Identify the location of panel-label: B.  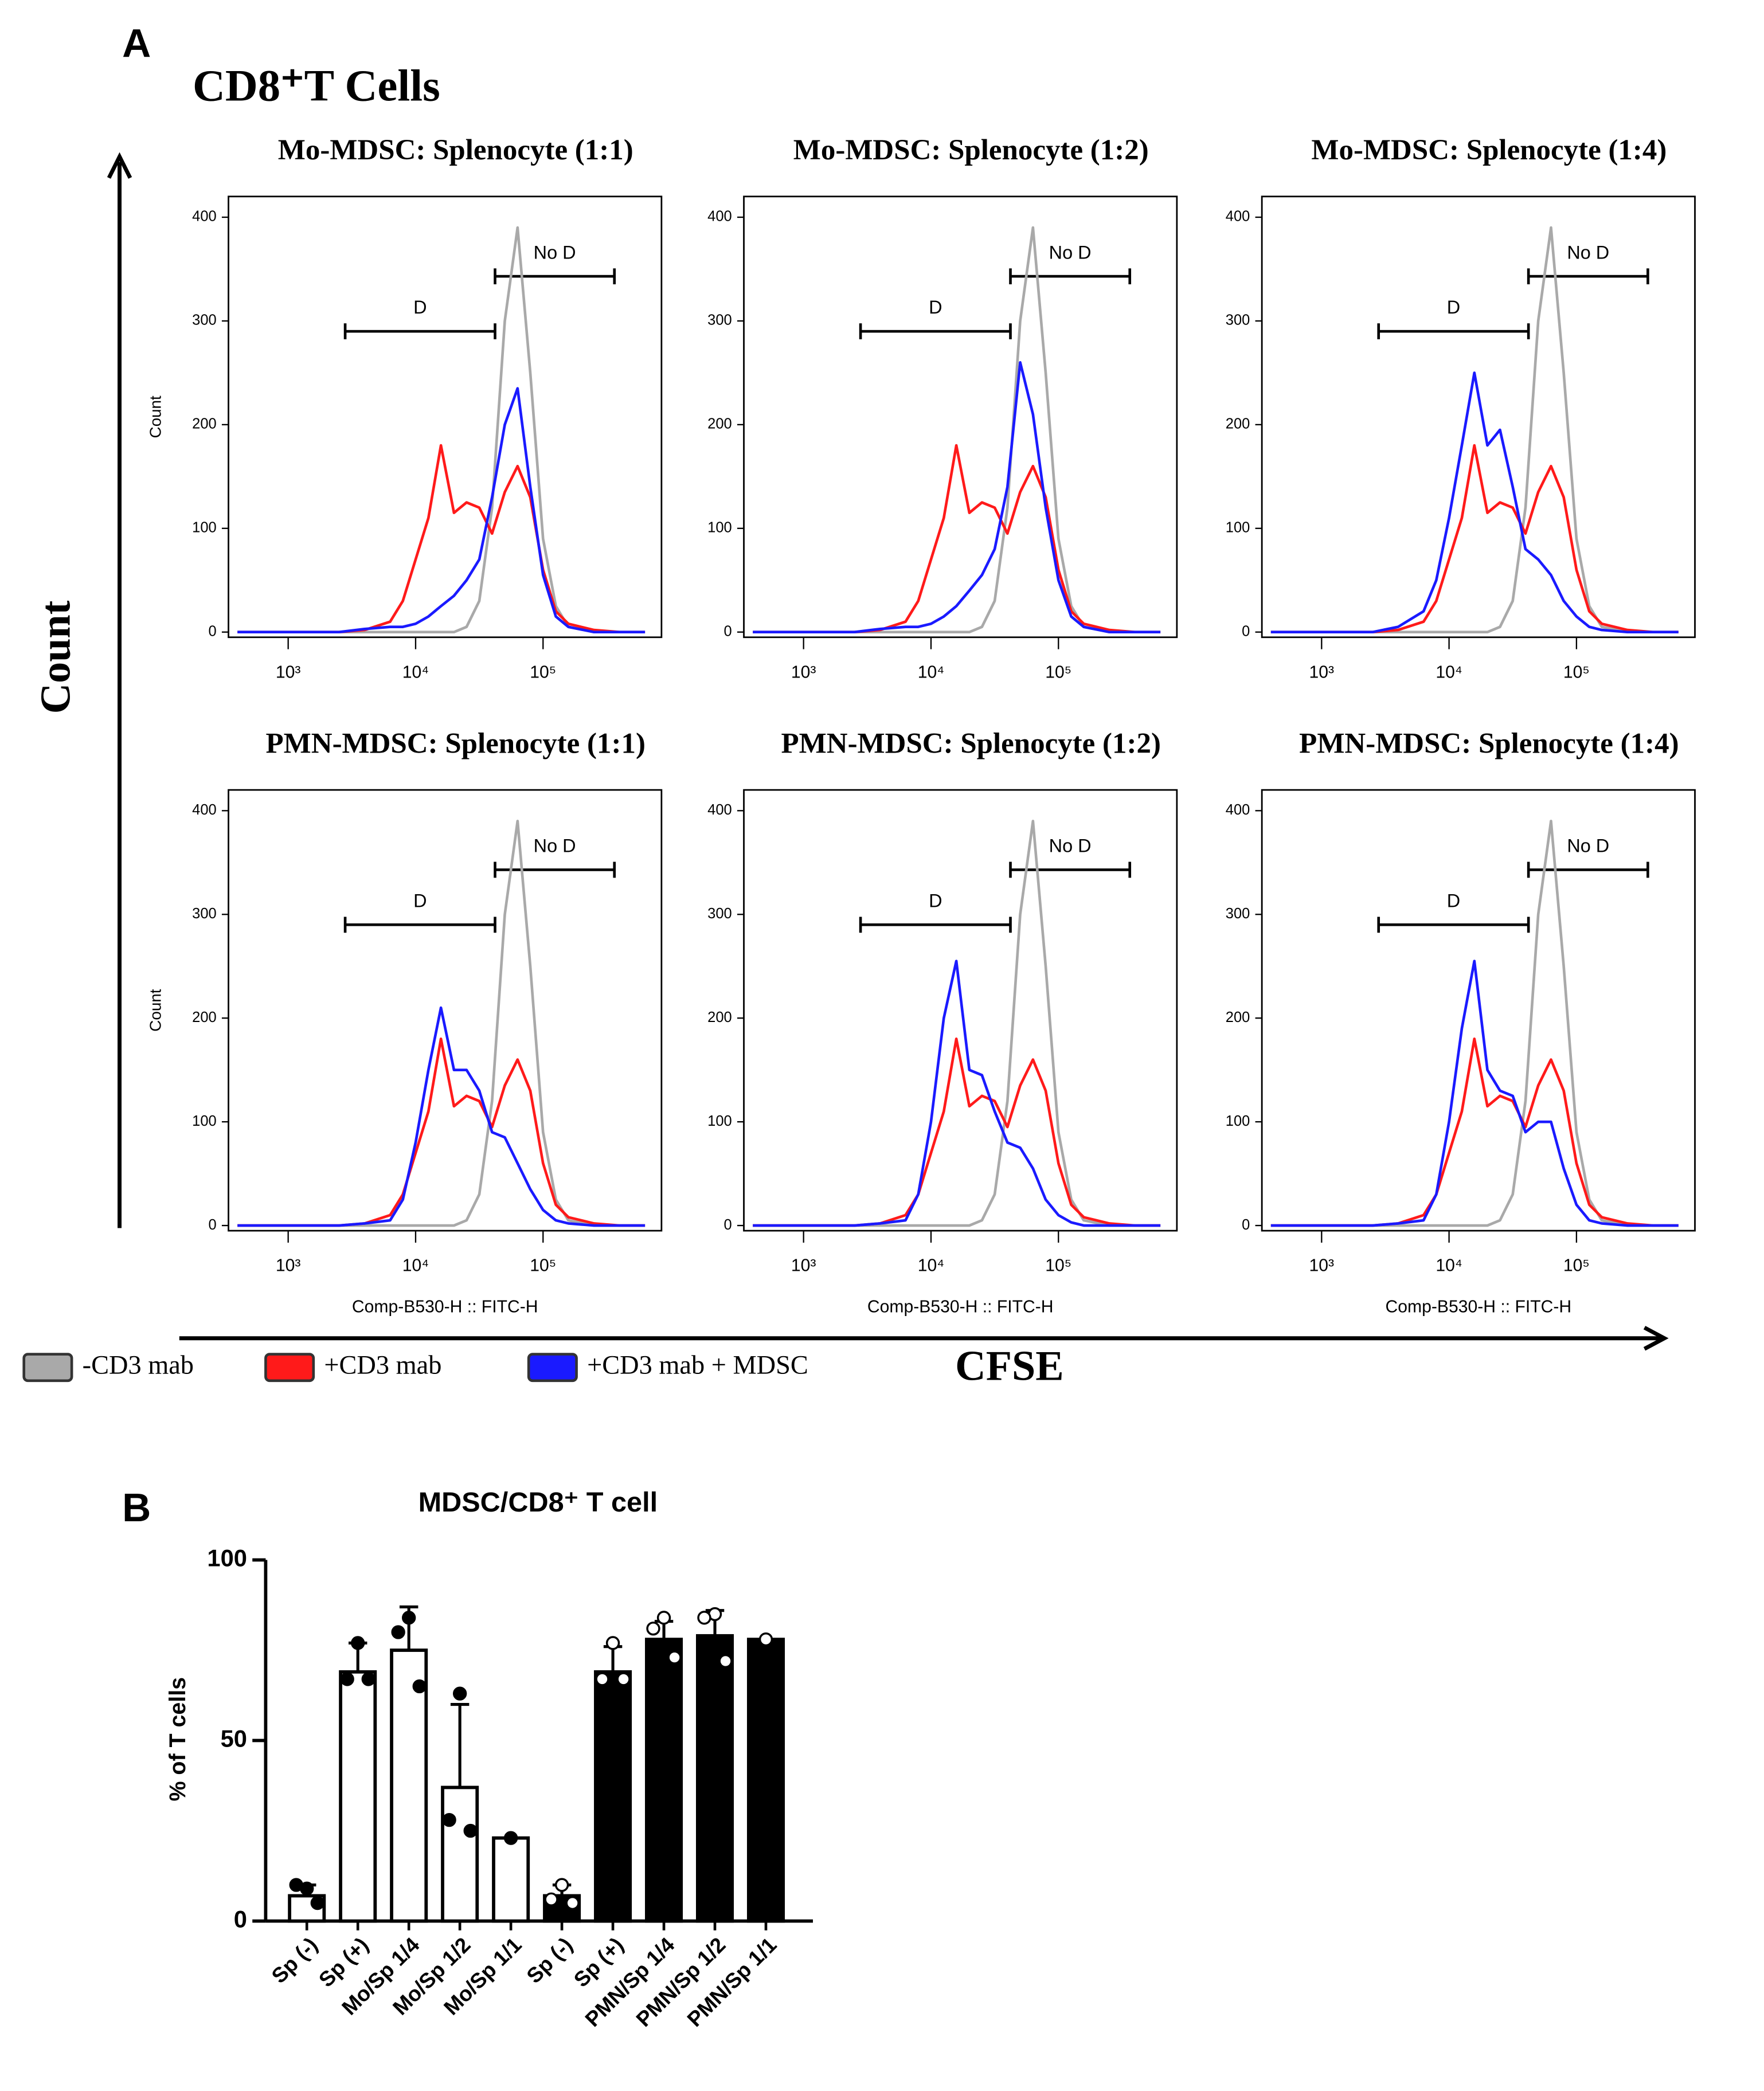
(137, 1507).